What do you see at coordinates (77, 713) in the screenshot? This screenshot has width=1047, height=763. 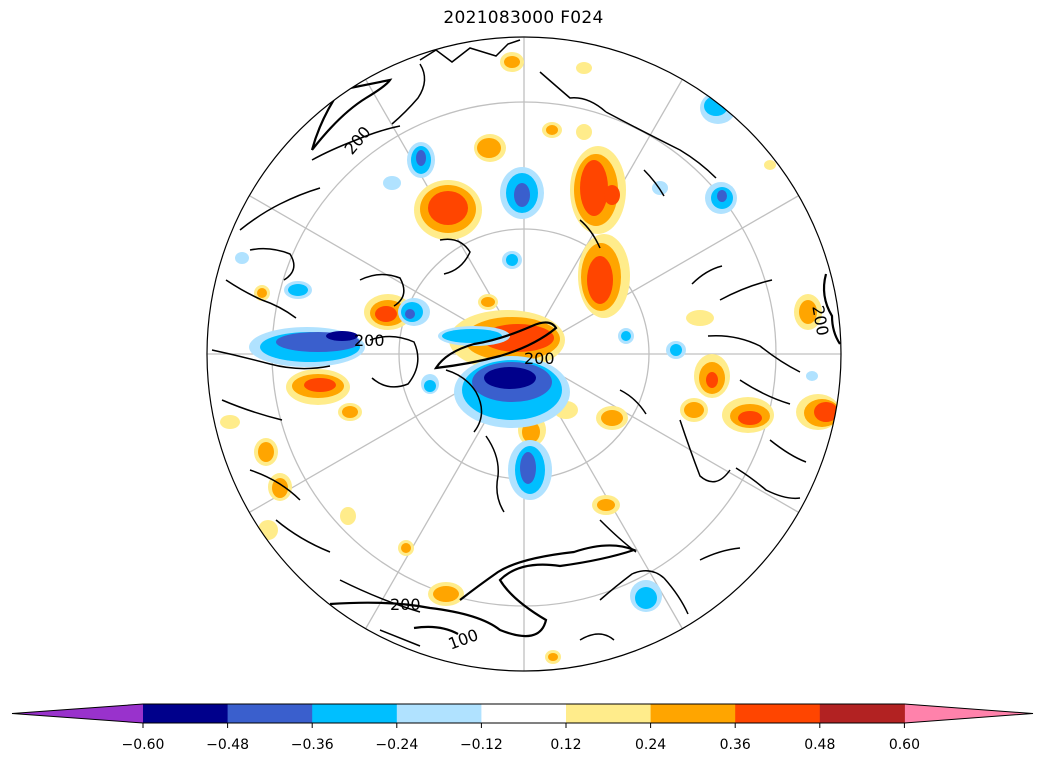 I see `colorbar-extend-min` at bounding box center [77, 713].